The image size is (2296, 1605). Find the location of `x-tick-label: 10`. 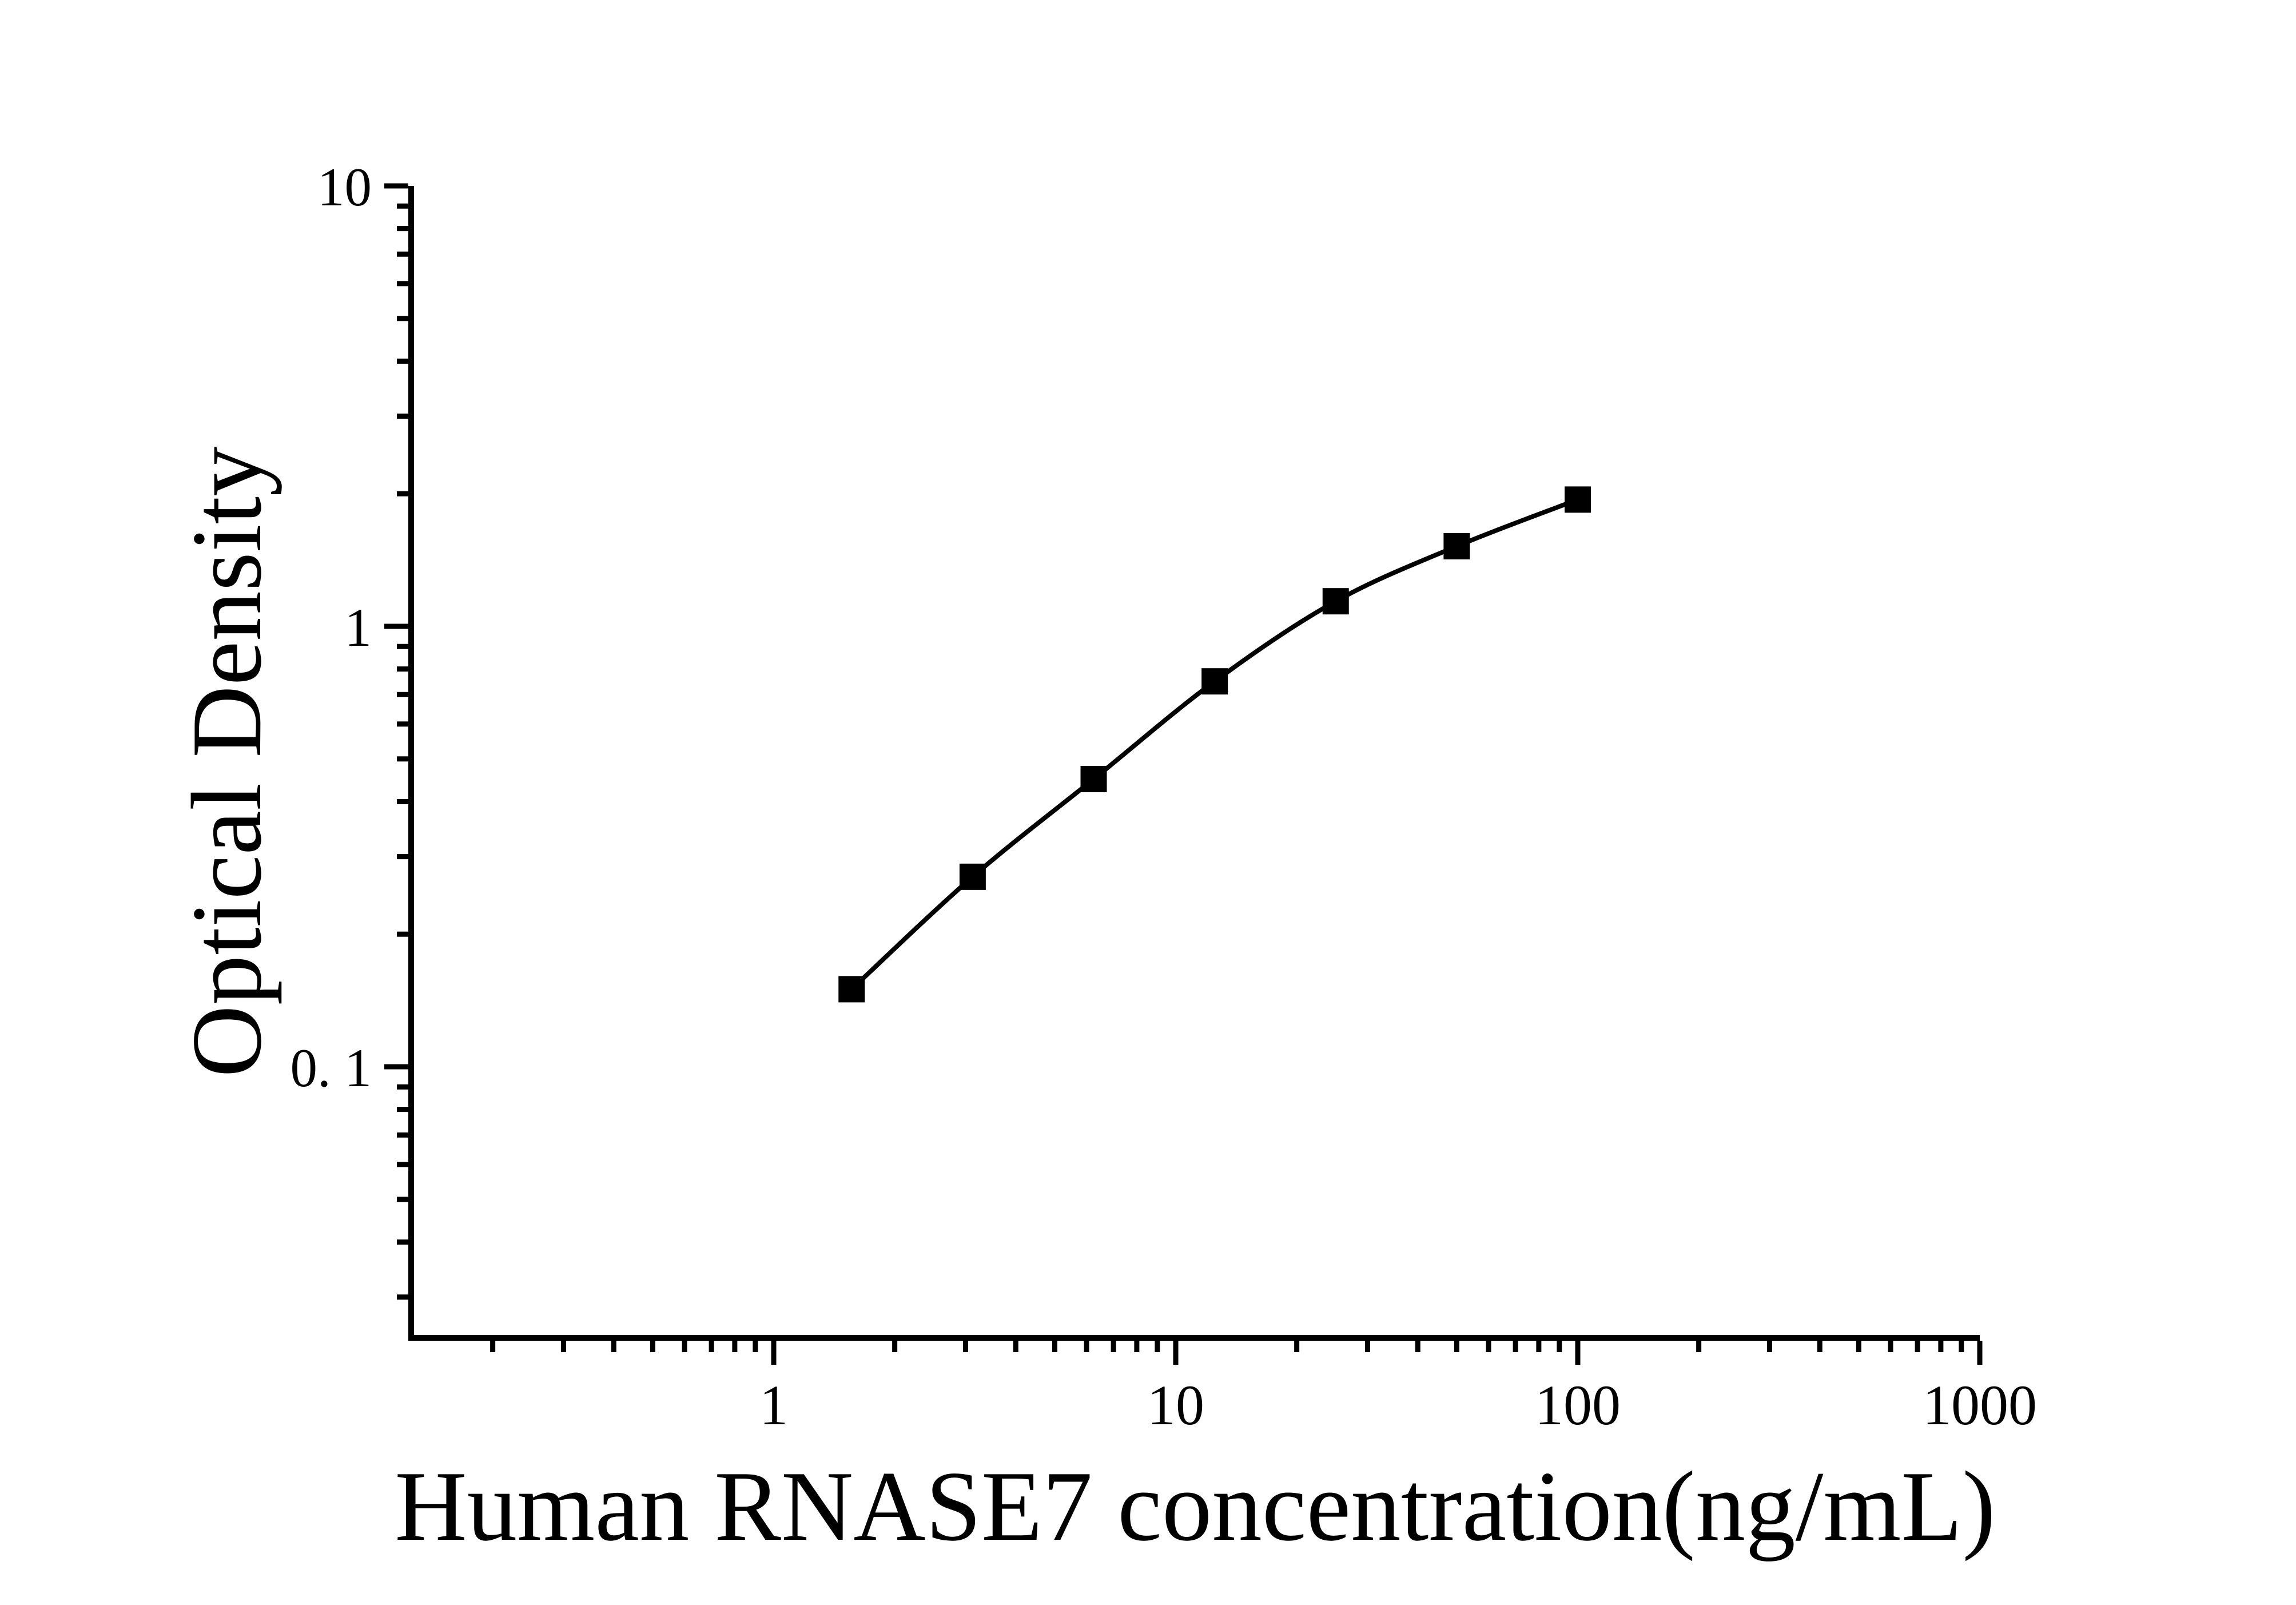

x-tick-label: 10 is located at coordinates (1176, 1405).